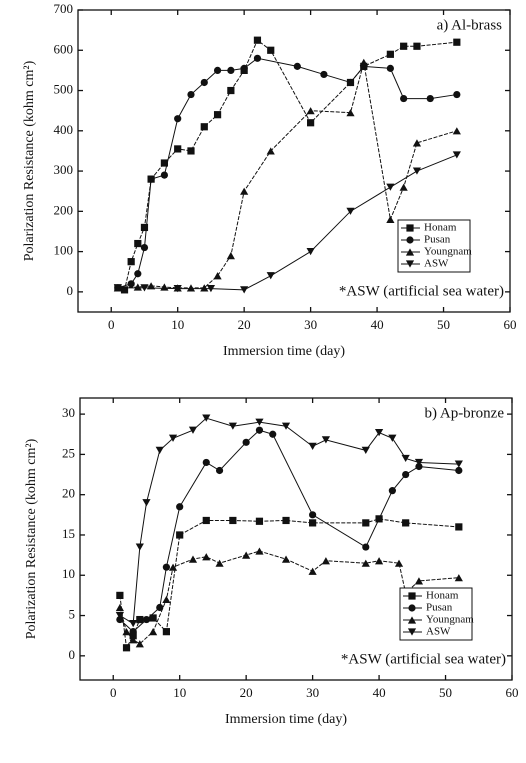 This screenshot has width=526, height=763. Describe the element at coordinates (177, 324) in the screenshot. I see `x-tick-label: 10` at that location.